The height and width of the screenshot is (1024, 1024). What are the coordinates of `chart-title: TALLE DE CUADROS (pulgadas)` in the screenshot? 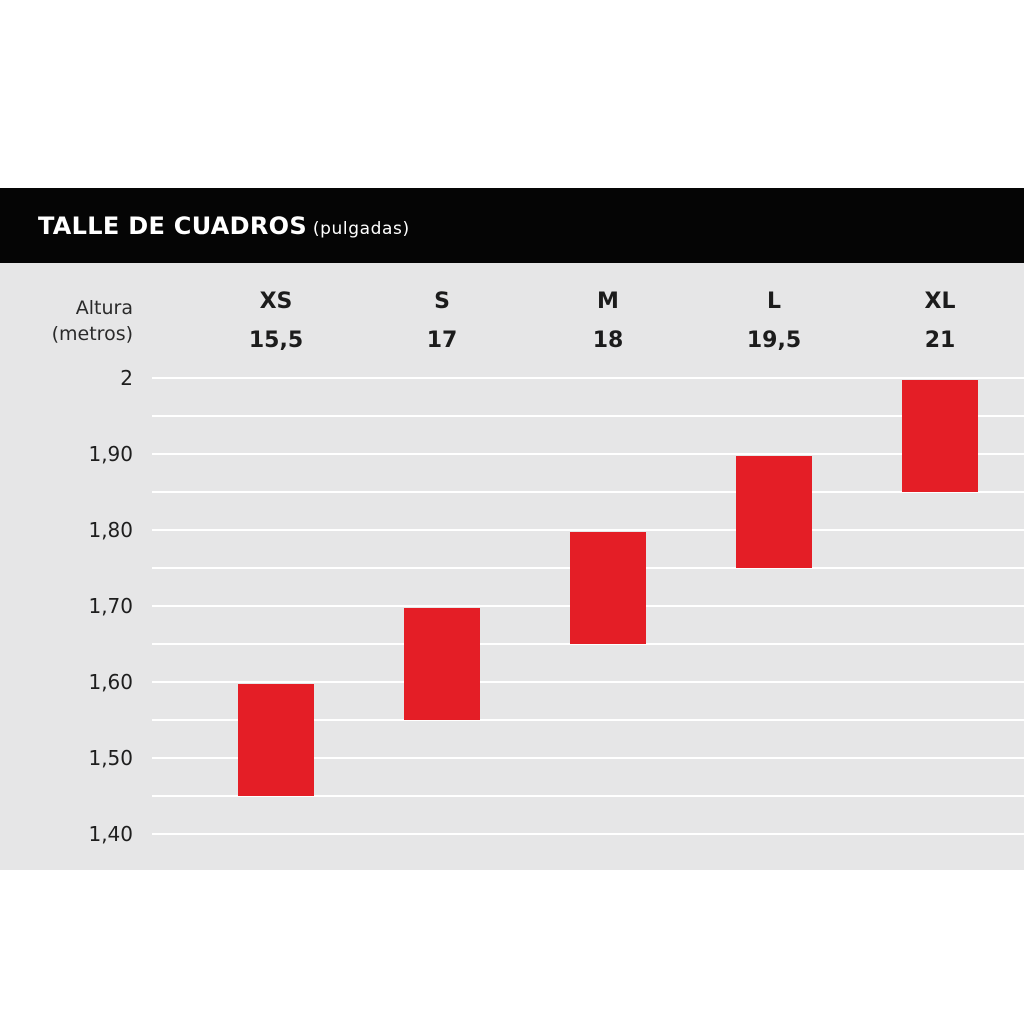 It's located at (224, 226).